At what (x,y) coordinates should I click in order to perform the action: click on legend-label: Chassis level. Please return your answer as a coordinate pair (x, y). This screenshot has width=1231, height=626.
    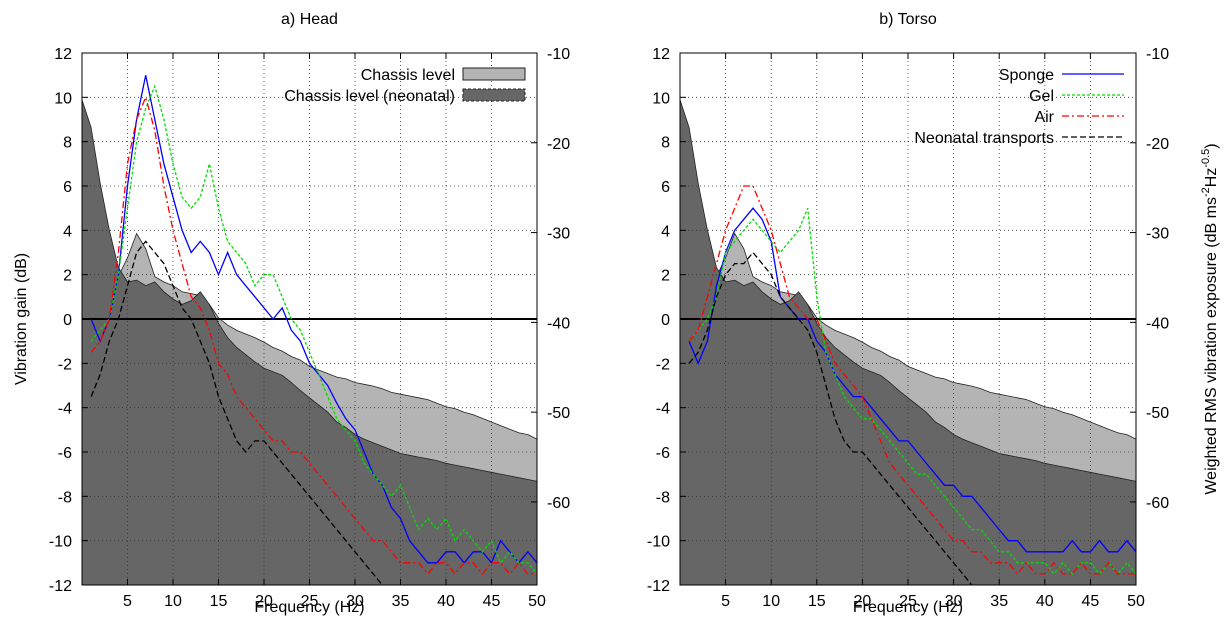
    Looking at the image, I should click on (408, 75).